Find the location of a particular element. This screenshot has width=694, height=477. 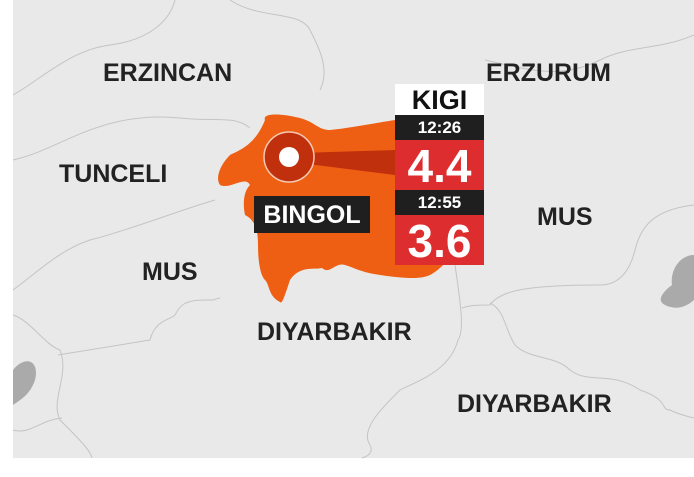

region-label-erzurum: ERZURUM is located at coordinates (548, 73).